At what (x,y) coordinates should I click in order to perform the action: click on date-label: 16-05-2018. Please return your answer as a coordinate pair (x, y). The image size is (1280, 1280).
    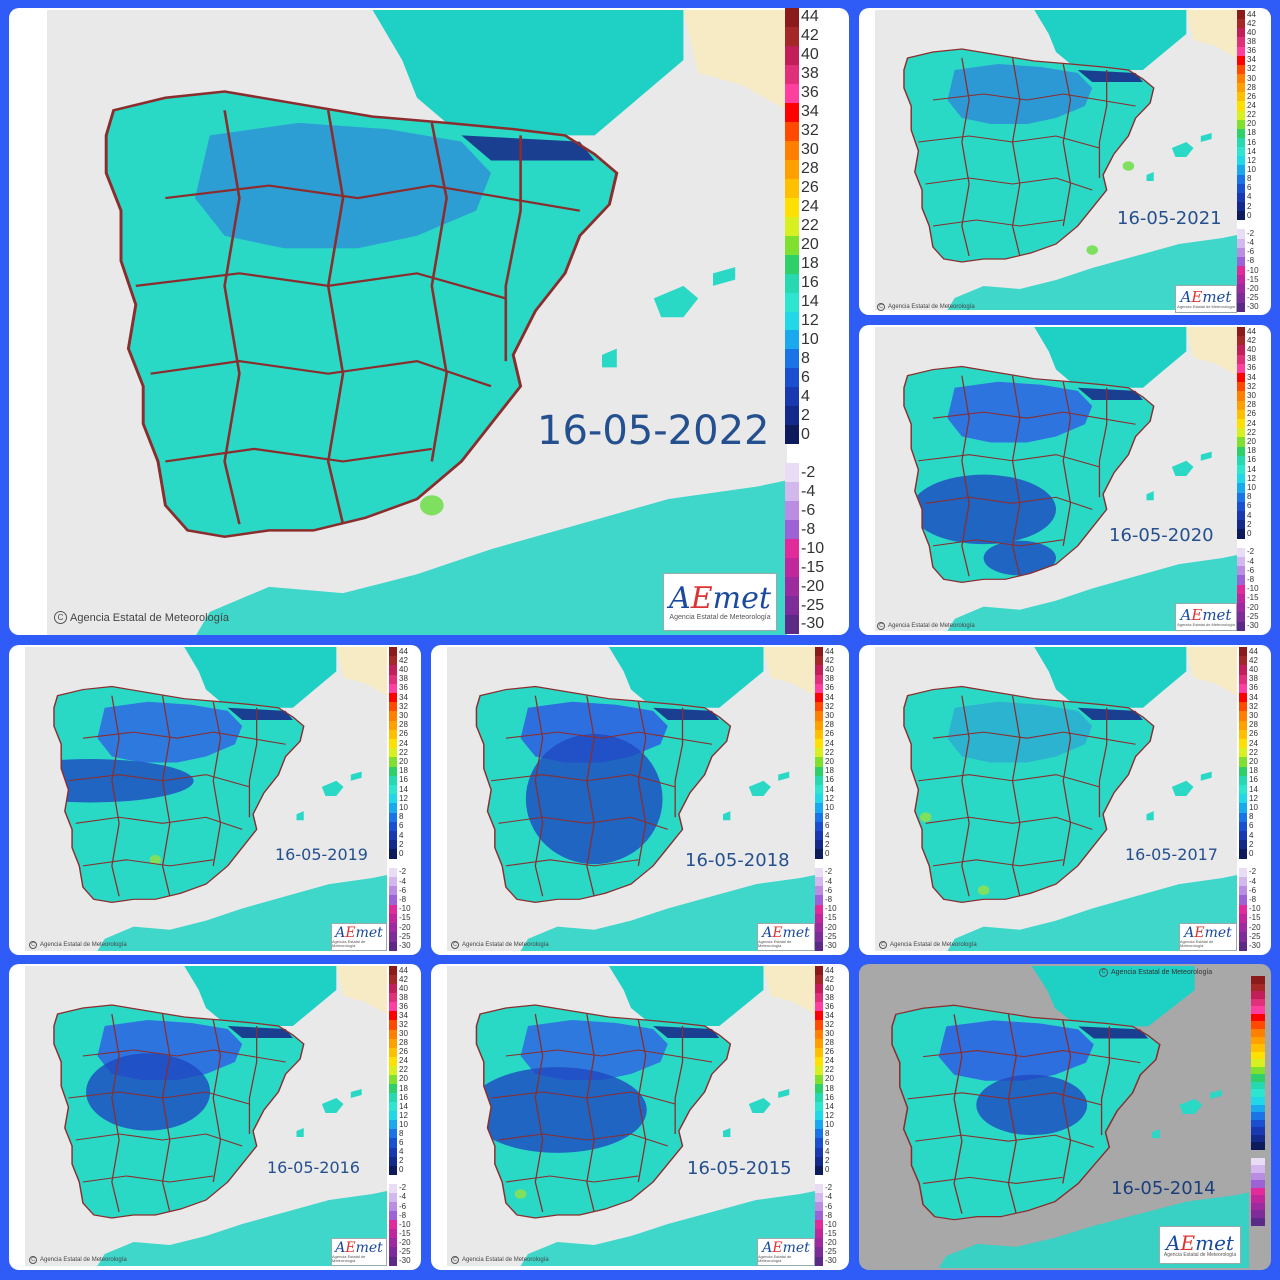
    Looking at the image, I should click on (737, 860).